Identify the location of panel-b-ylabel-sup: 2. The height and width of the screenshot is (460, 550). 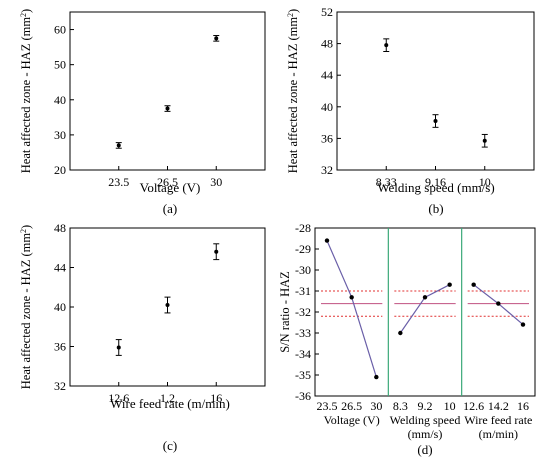
(290, 15).